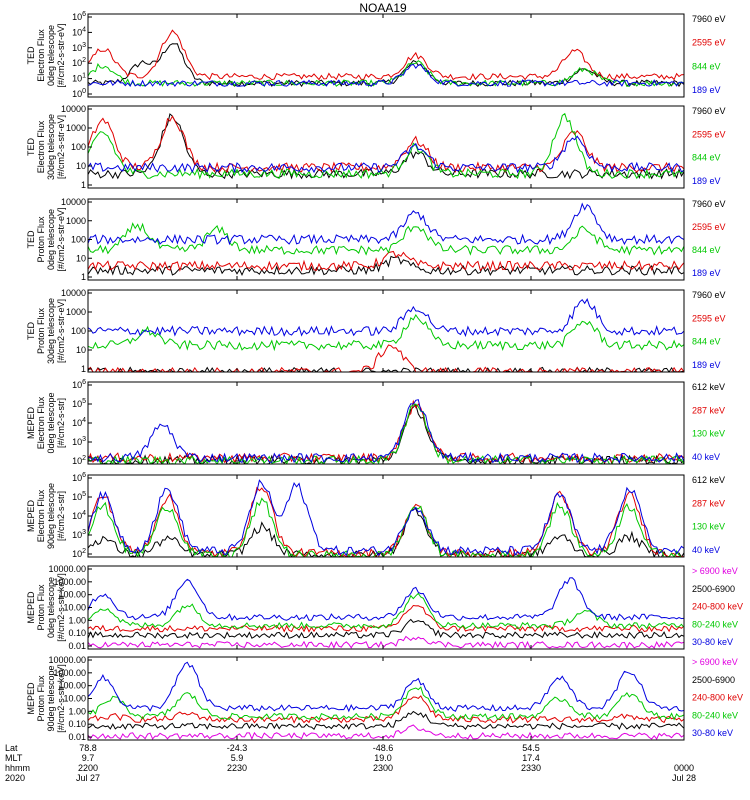 The image size is (750, 800). Describe the element at coordinates (76, 312) in the screenshot. I see `y-tick-label: 1000` at that location.